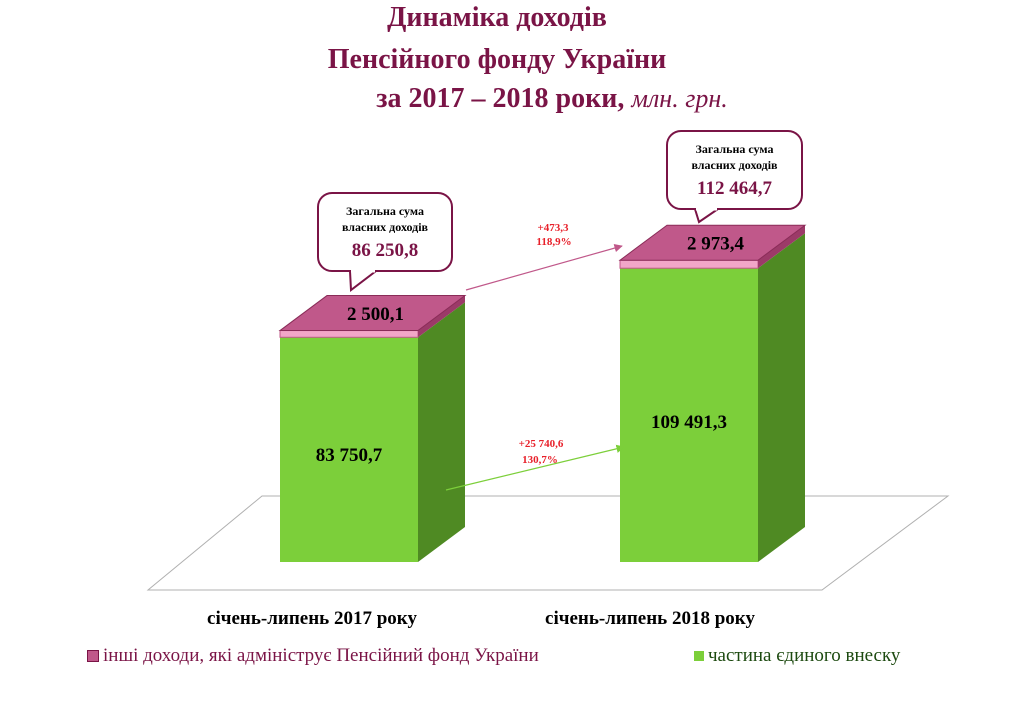 The height and width of the screenshot is (709, 1024). Describe the element at coordinates (553, 242) in the screenshot. I see `change-percent-other-income: 118,9%` at that location.